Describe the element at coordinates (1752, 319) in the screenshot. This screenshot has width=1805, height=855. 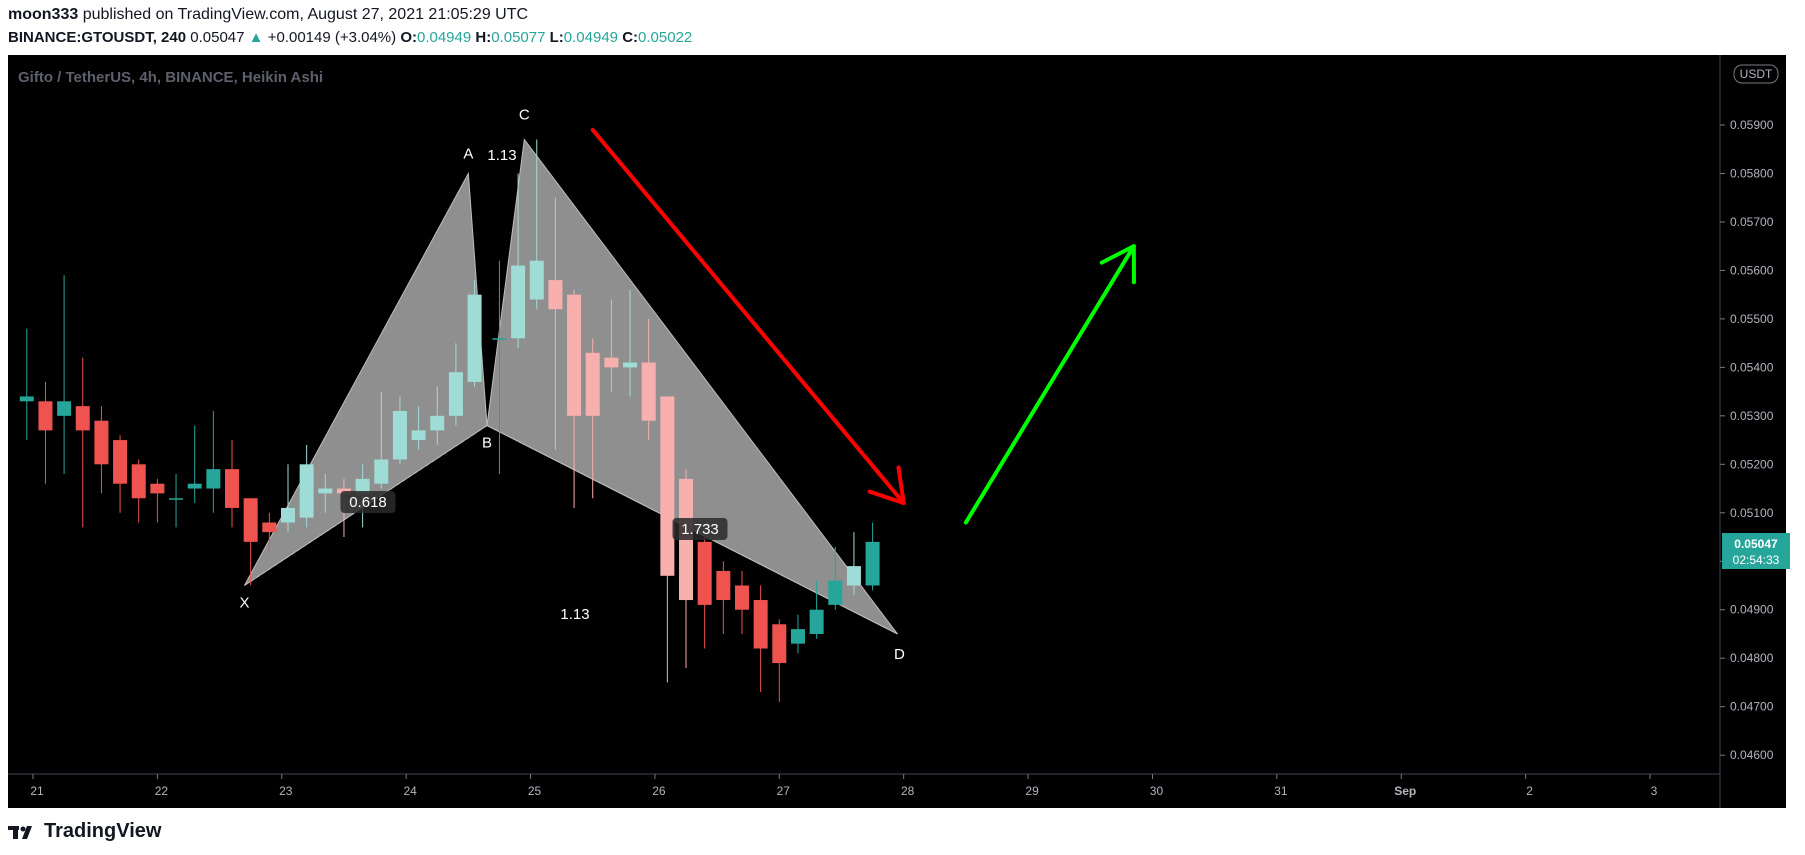
I see `y-tick-label: 0.05500` at that location.